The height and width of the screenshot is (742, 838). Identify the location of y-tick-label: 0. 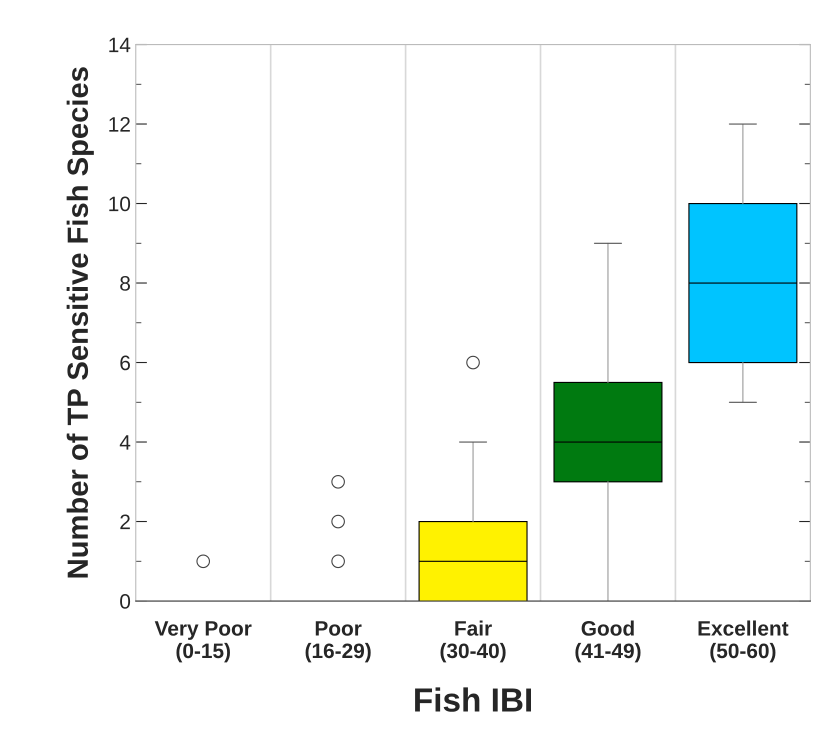
(125, 601).